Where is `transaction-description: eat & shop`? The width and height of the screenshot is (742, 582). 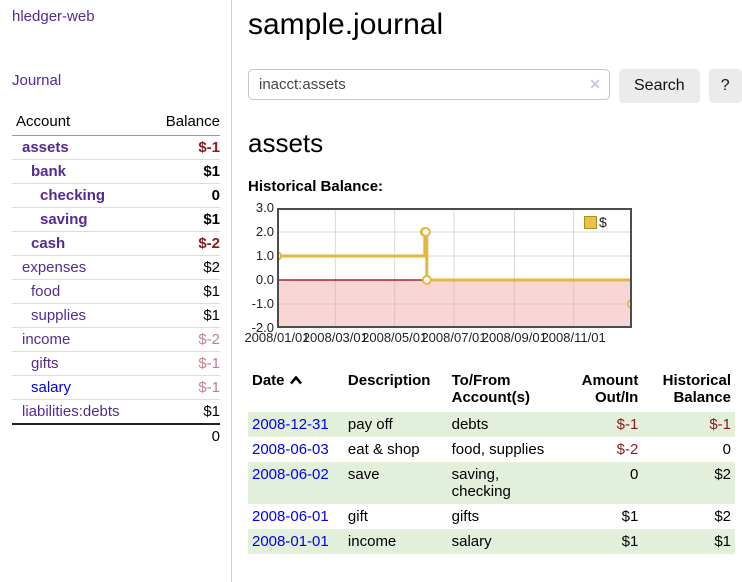 transaction-description: eat & shop is located at coordinates (383, 449).